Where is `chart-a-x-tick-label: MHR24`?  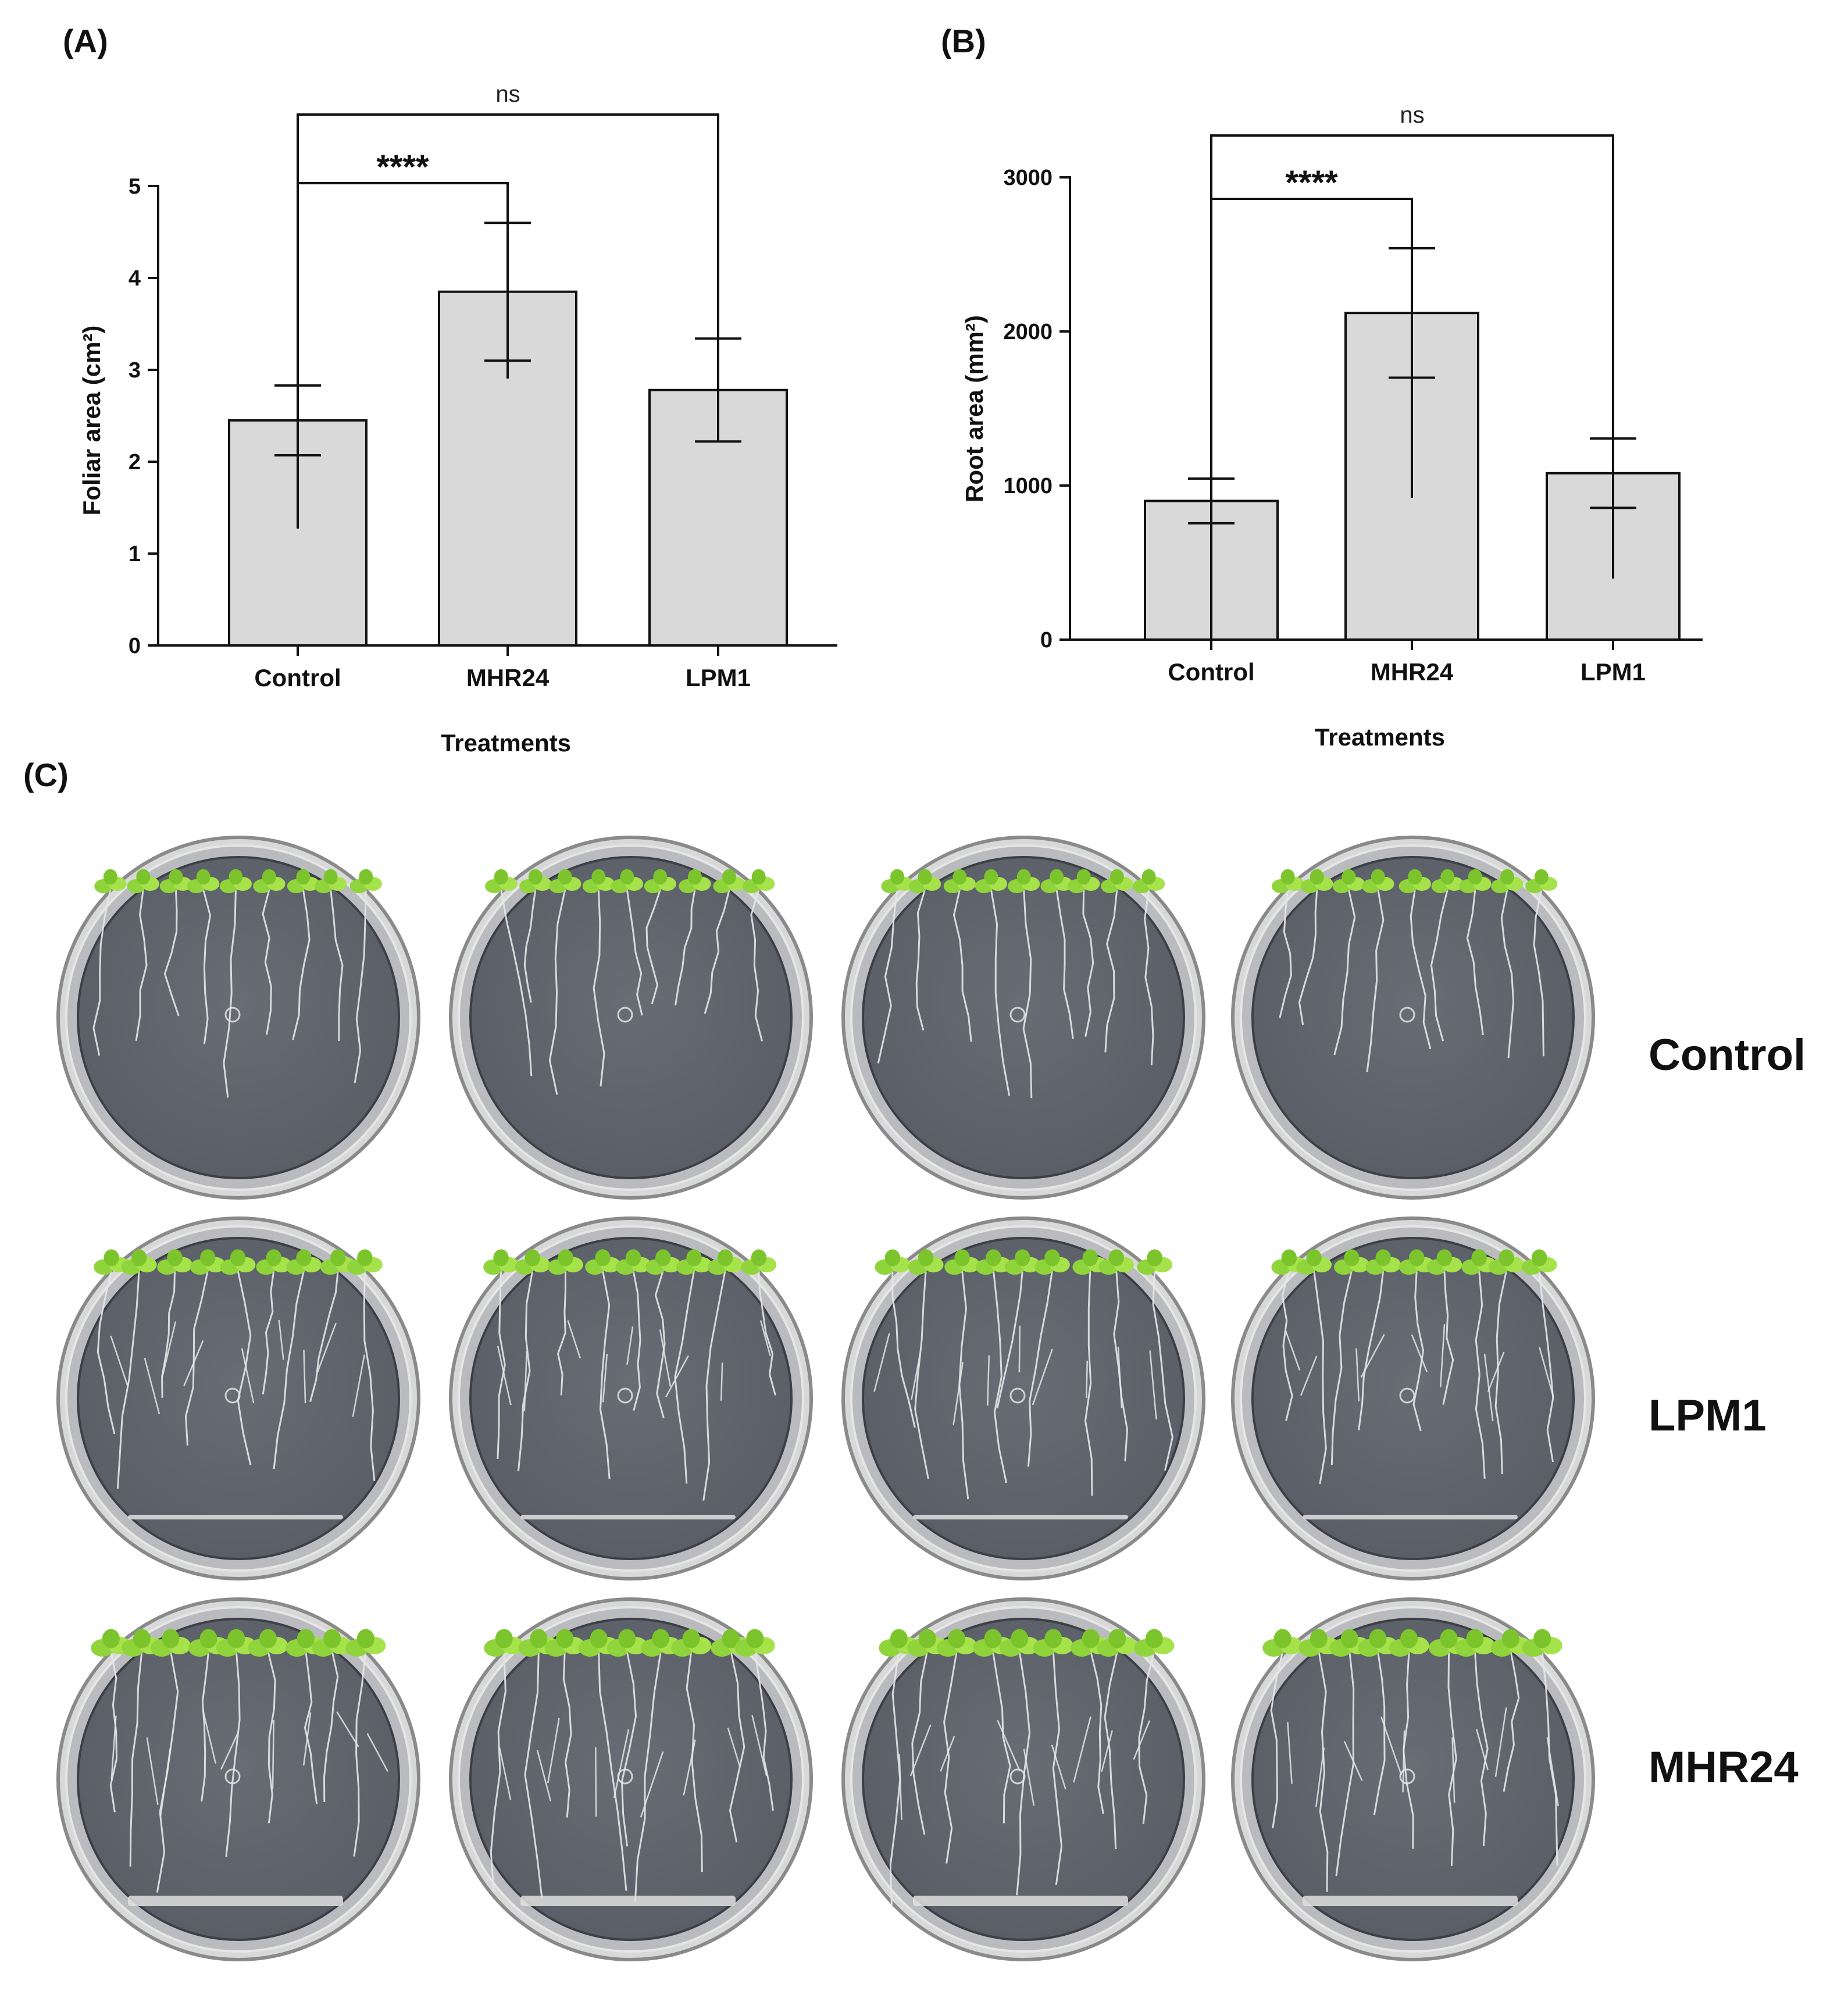 chart-a-x-tick-label: MHR24 is located at coordinates (508, 677).